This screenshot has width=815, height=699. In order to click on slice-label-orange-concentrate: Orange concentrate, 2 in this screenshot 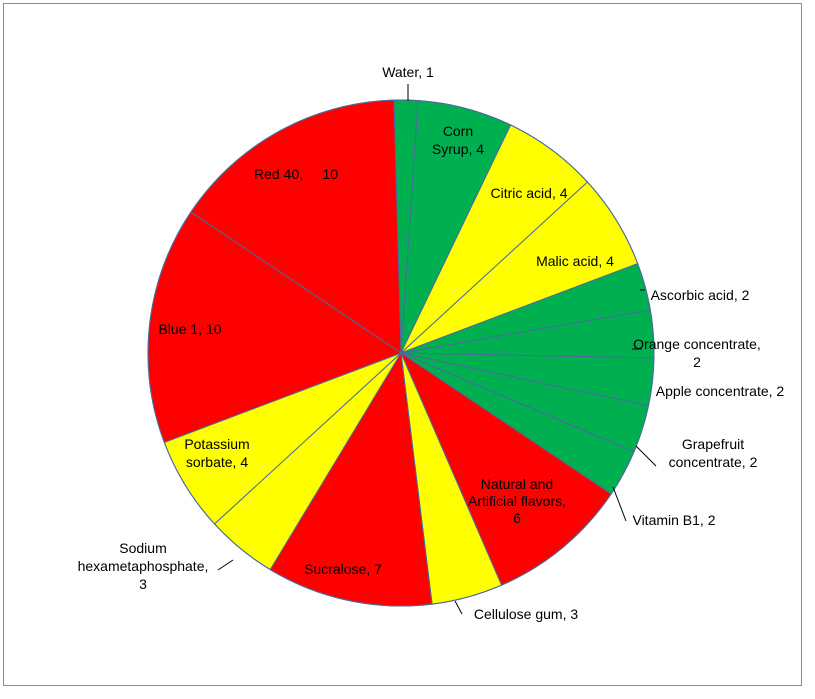, I will do `click(697, 353)`.